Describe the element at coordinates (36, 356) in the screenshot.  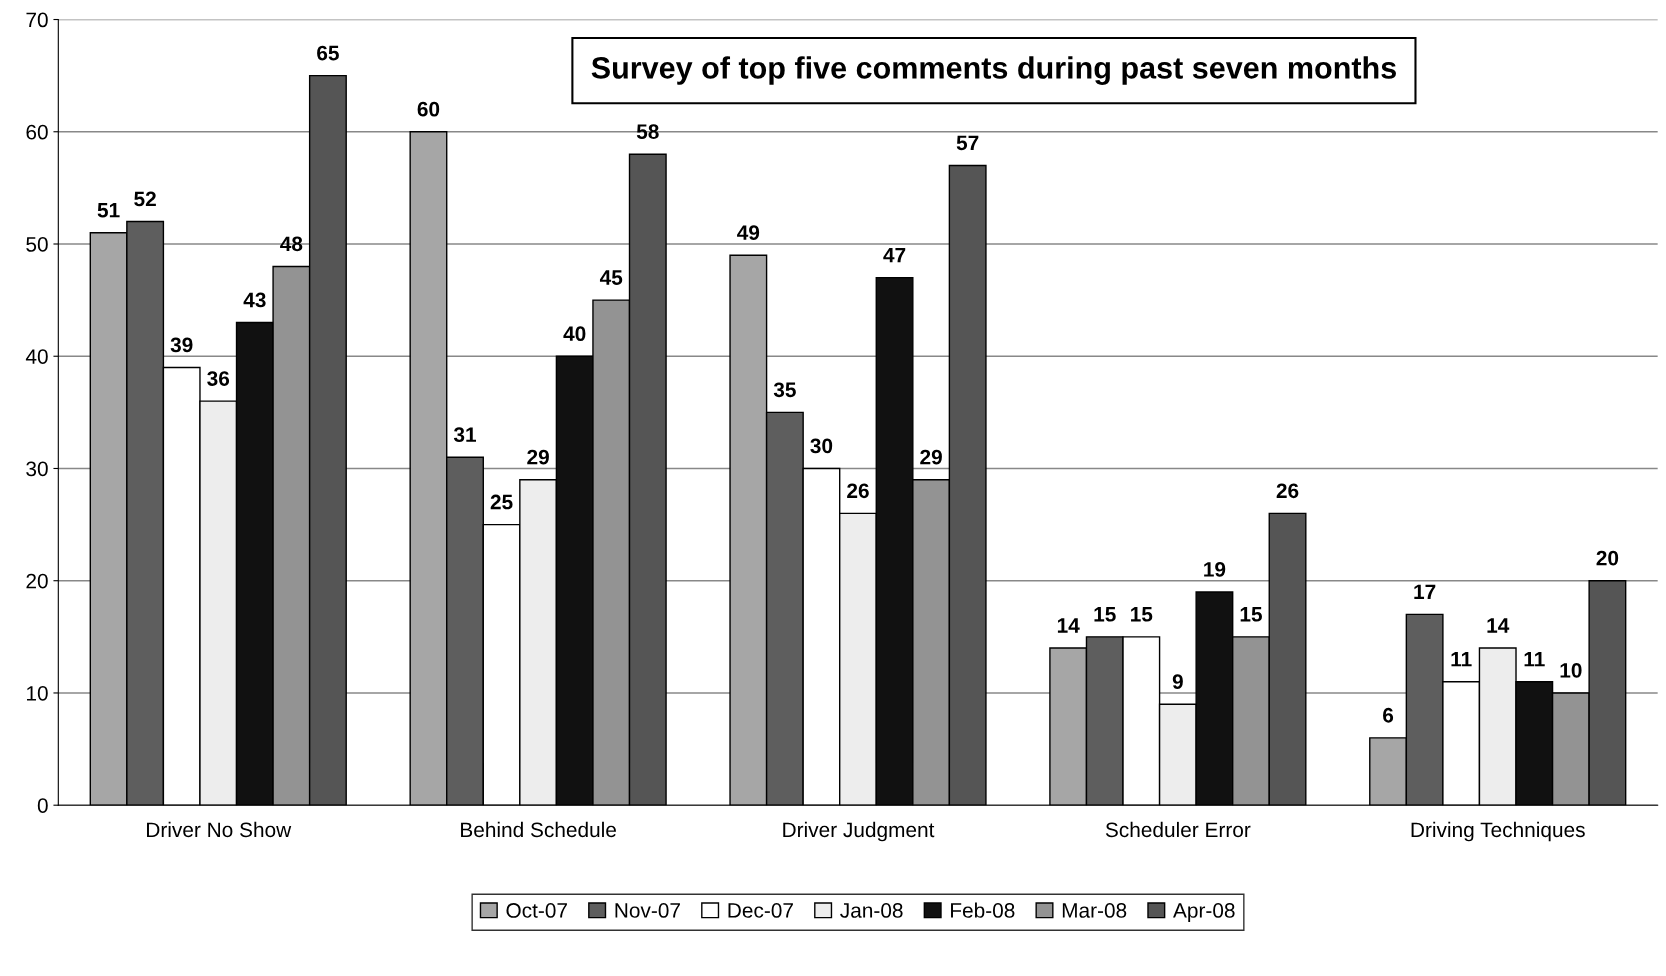
I see `y-tick-label: 40` at that location.